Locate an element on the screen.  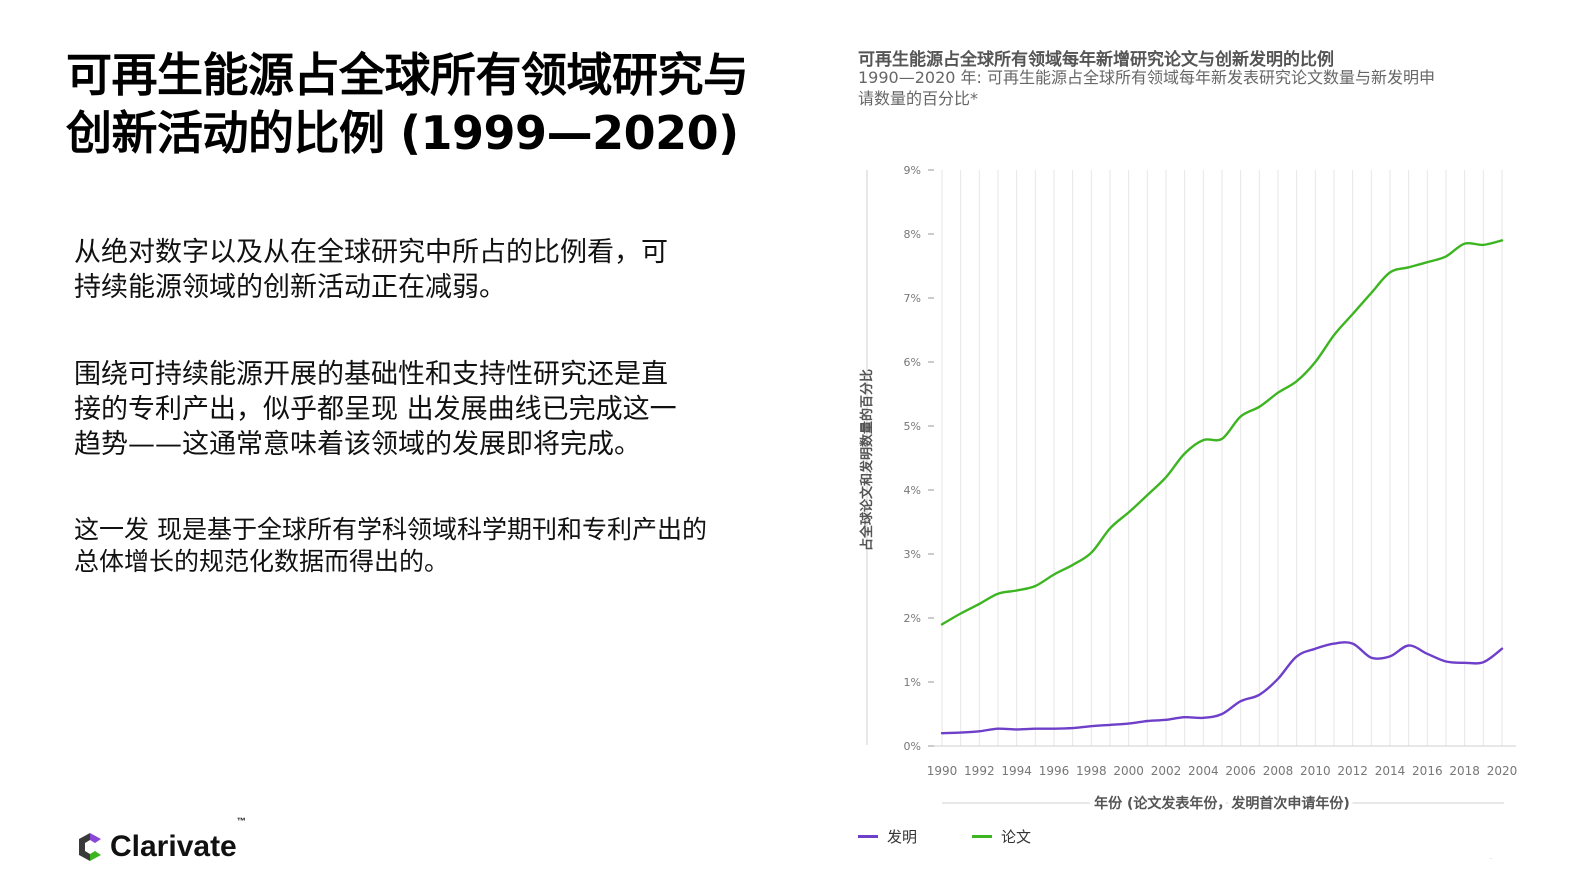
y-axis-ticks: 0% 1% 2% 3% 4% 5% 6% 7% 8% 9% is located at coordinates (919, 458).